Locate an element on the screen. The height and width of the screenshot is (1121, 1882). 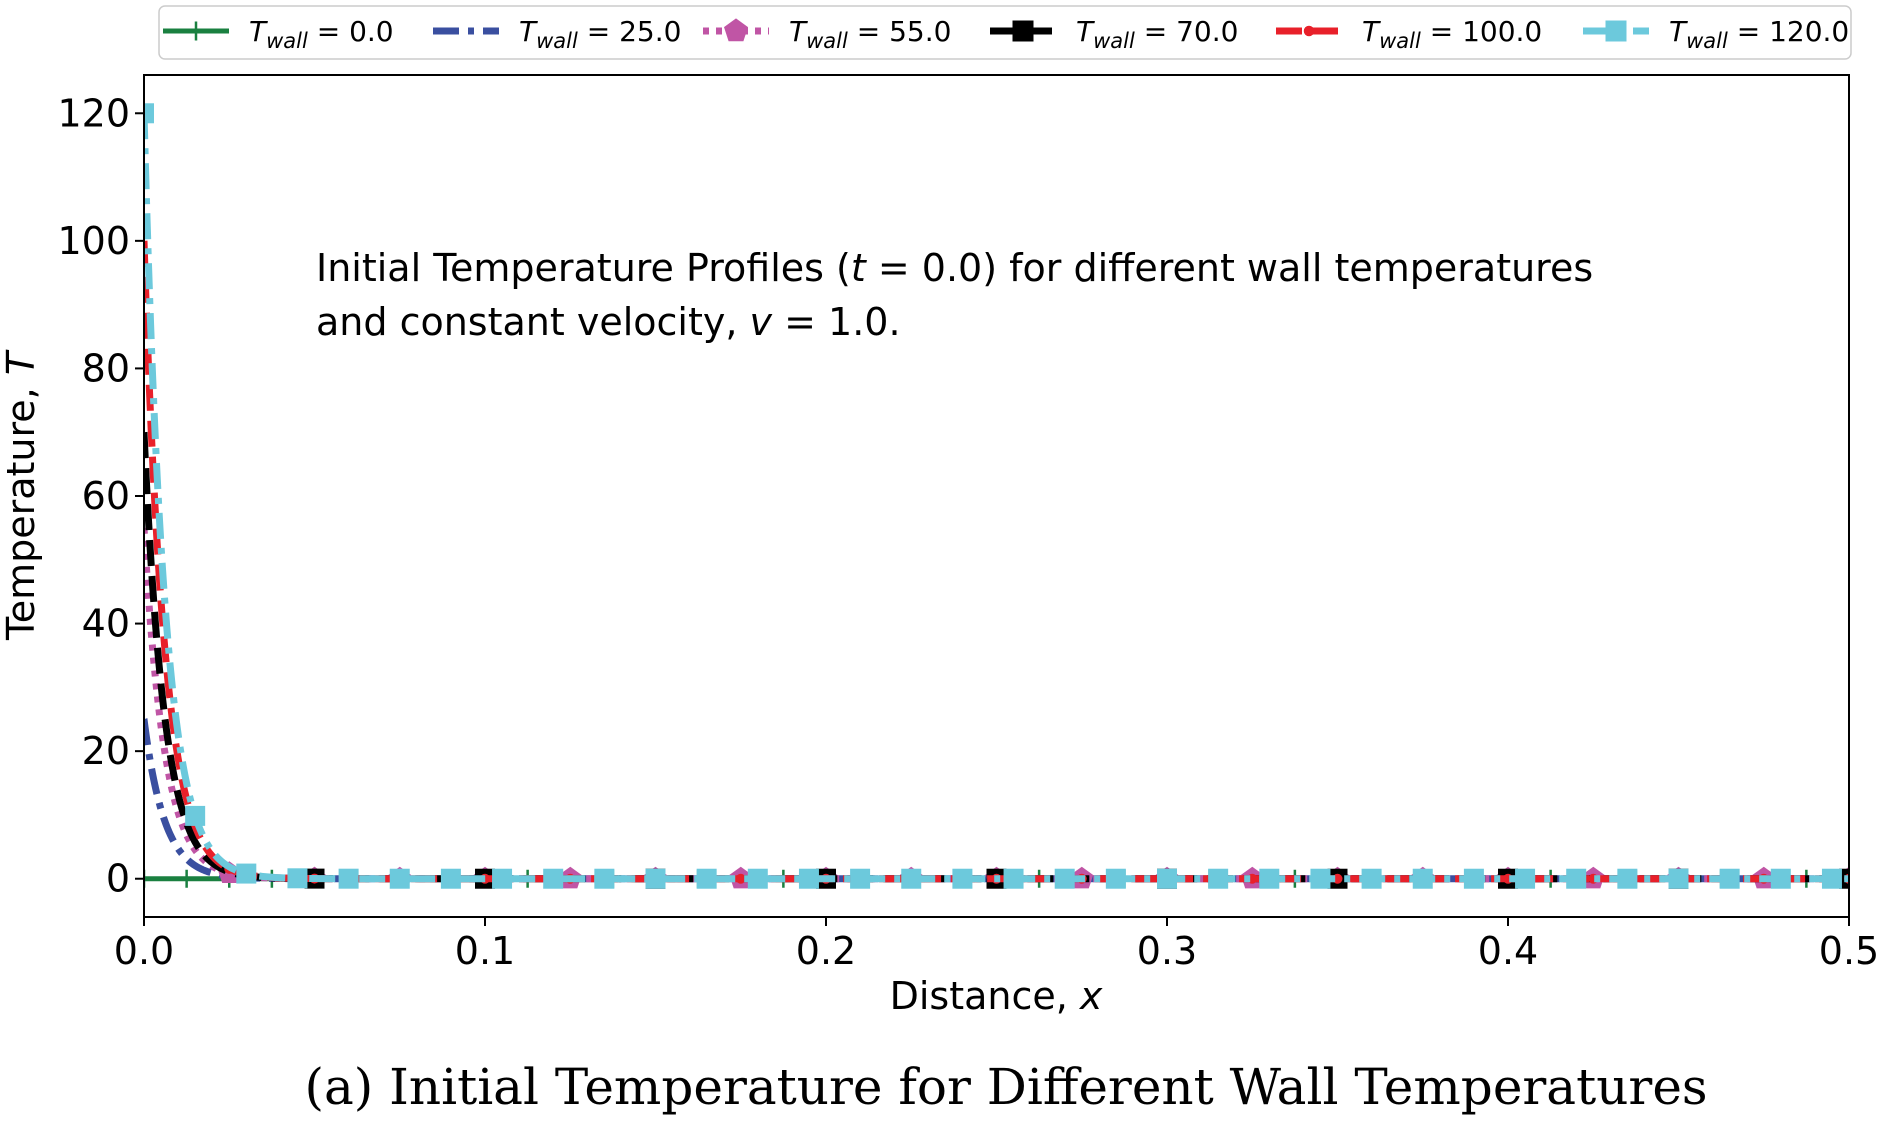
legend-entry: Twall = 100.0 is located at coordinates (1409, 34).